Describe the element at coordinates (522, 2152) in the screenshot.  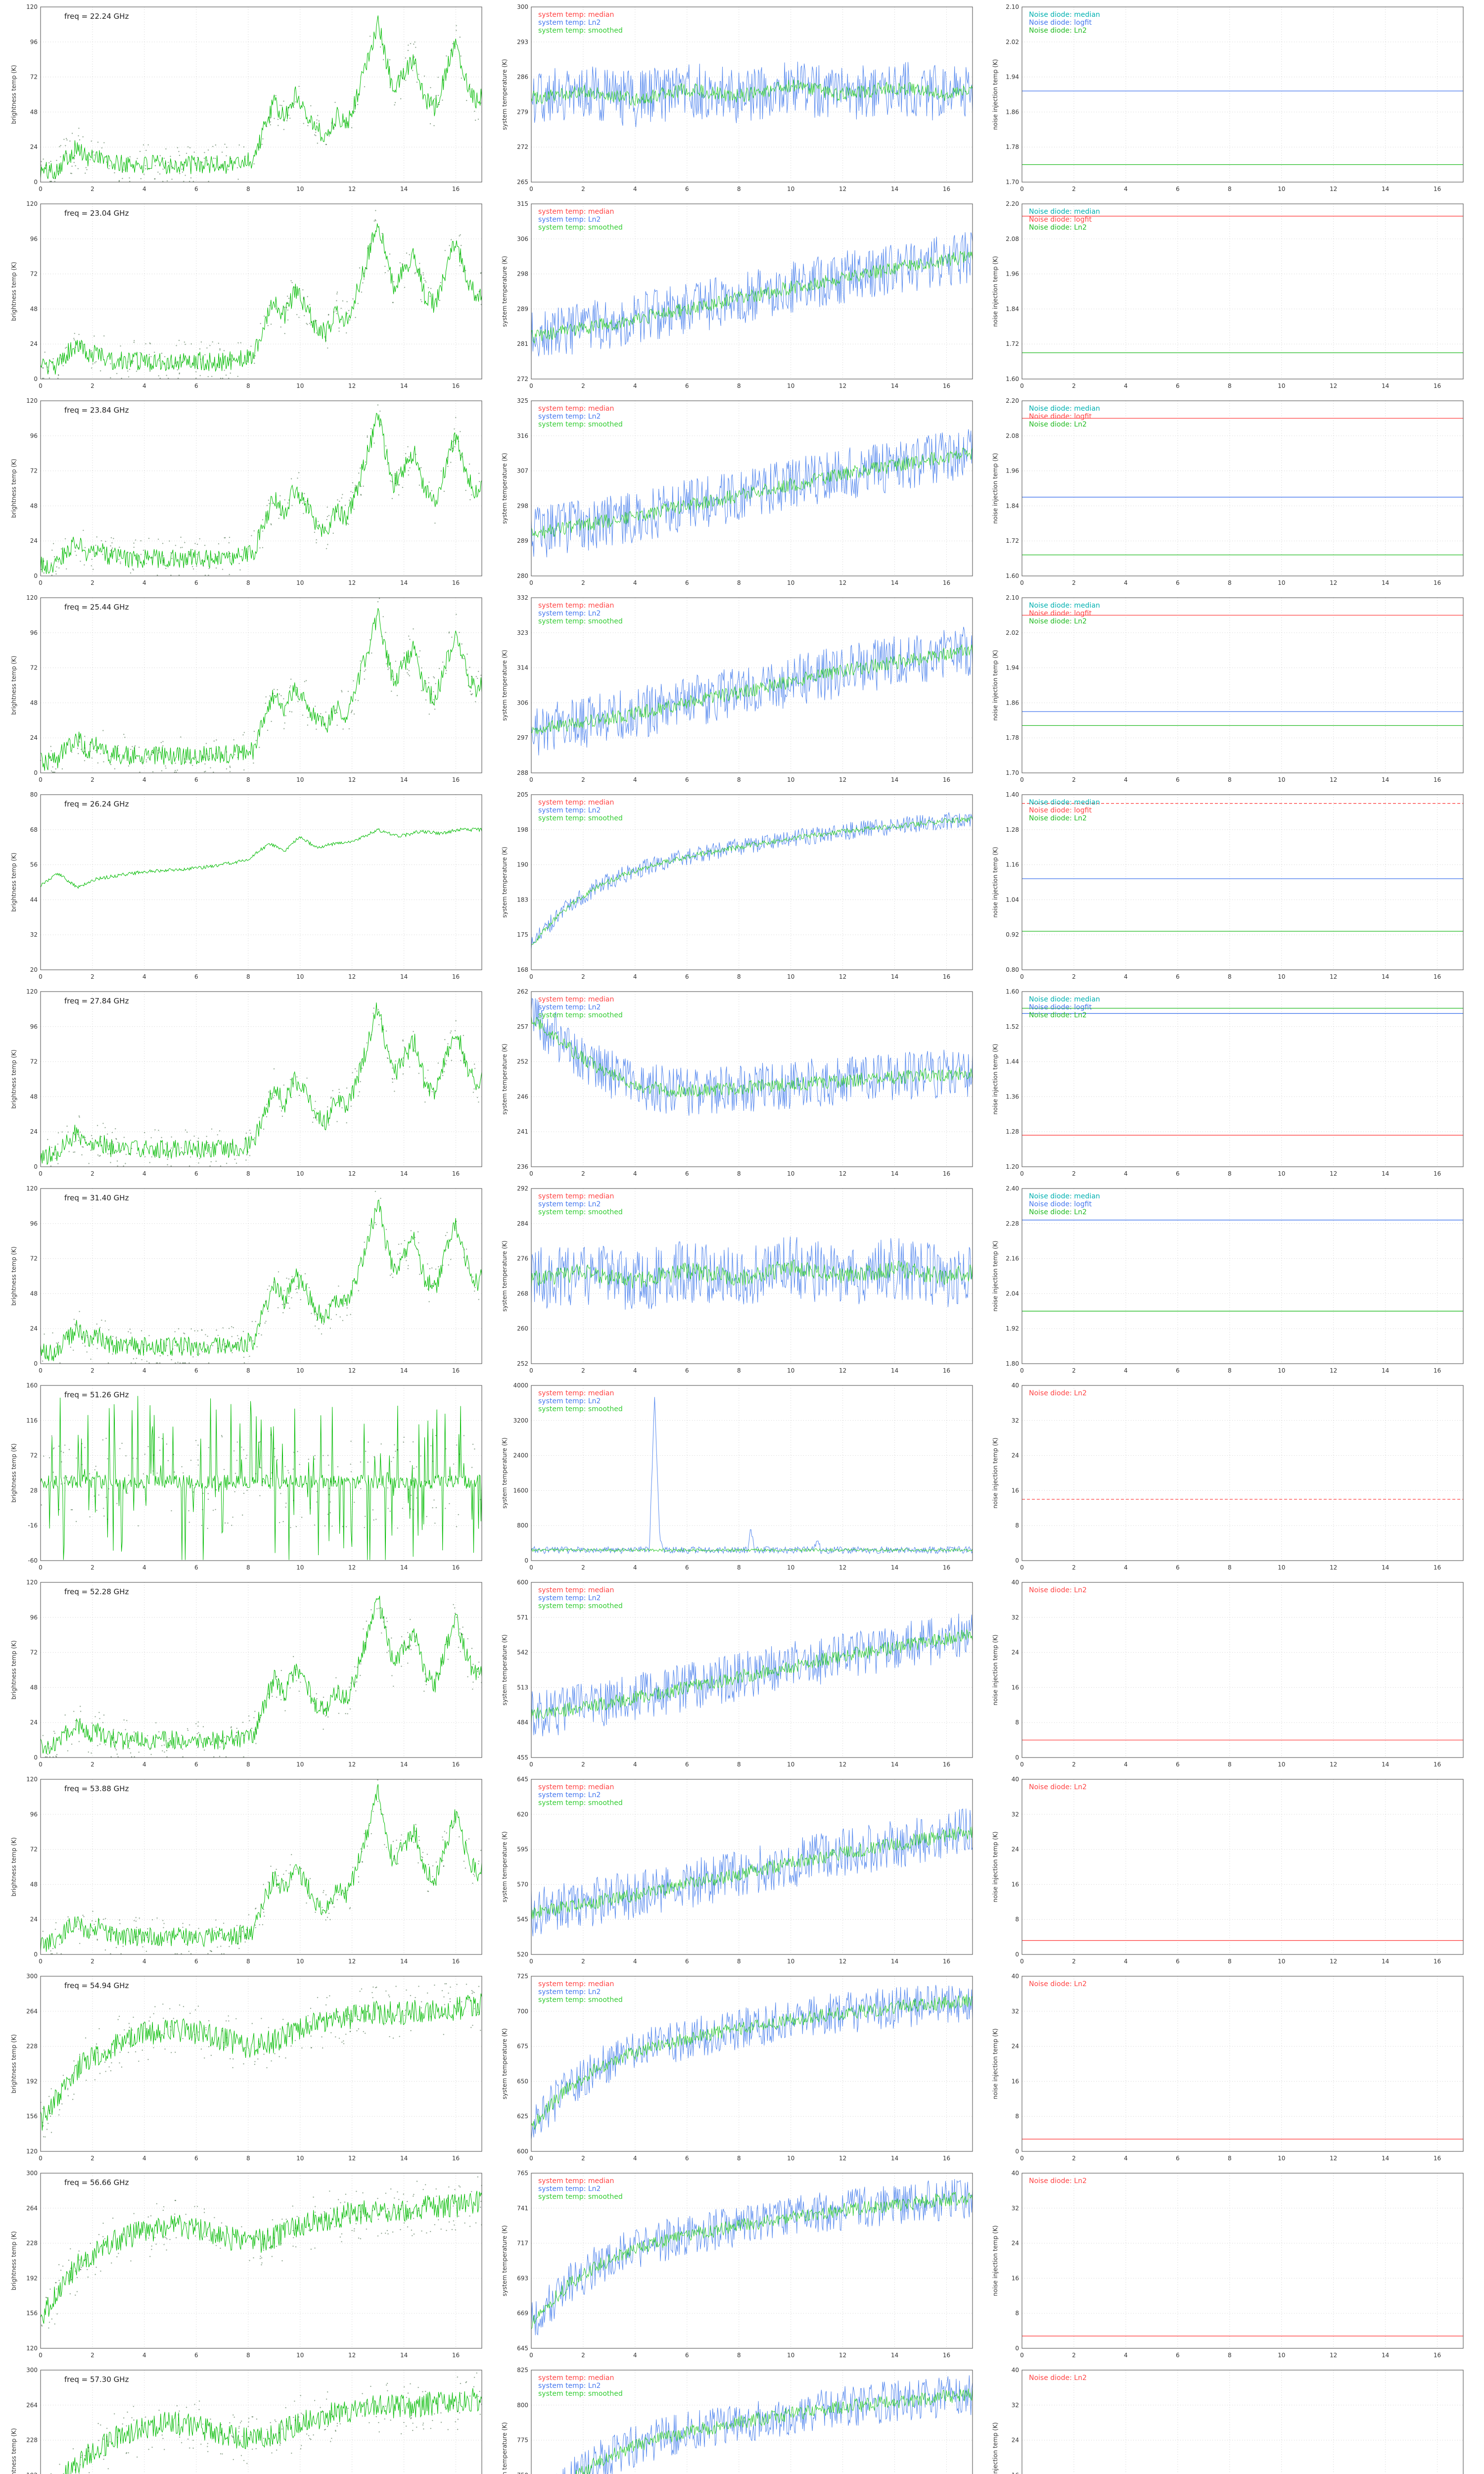
I see `svg-text: 600` at that location.